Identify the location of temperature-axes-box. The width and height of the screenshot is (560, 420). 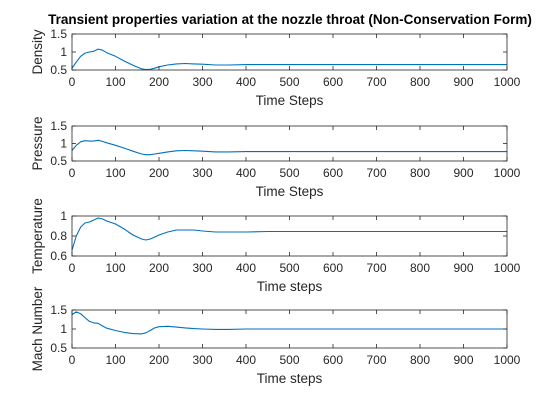
(289, 236).